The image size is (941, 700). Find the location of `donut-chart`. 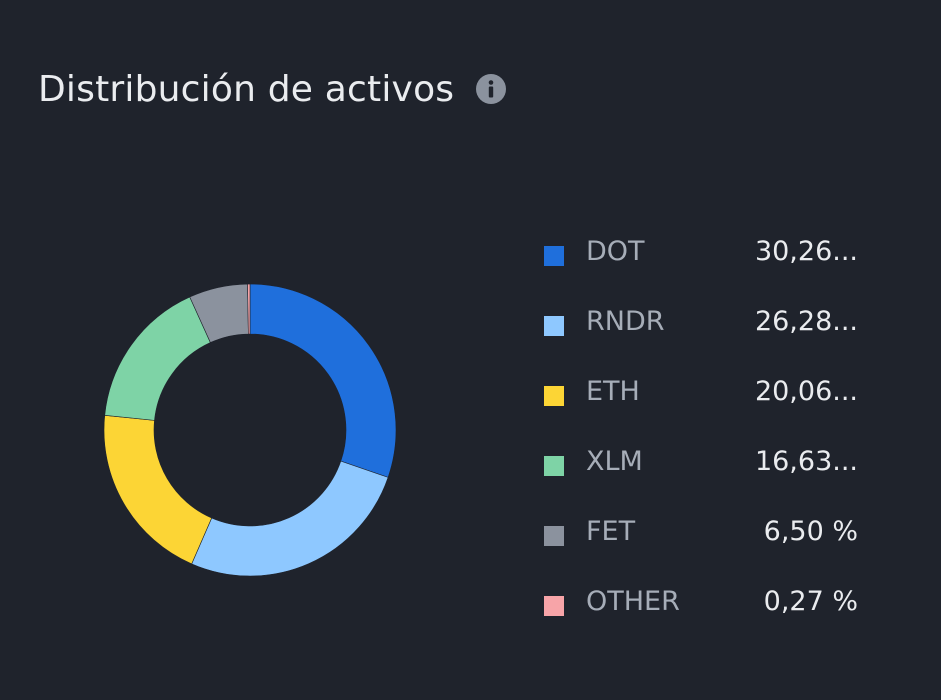

donut-chart is located at coordinates (250, 430).